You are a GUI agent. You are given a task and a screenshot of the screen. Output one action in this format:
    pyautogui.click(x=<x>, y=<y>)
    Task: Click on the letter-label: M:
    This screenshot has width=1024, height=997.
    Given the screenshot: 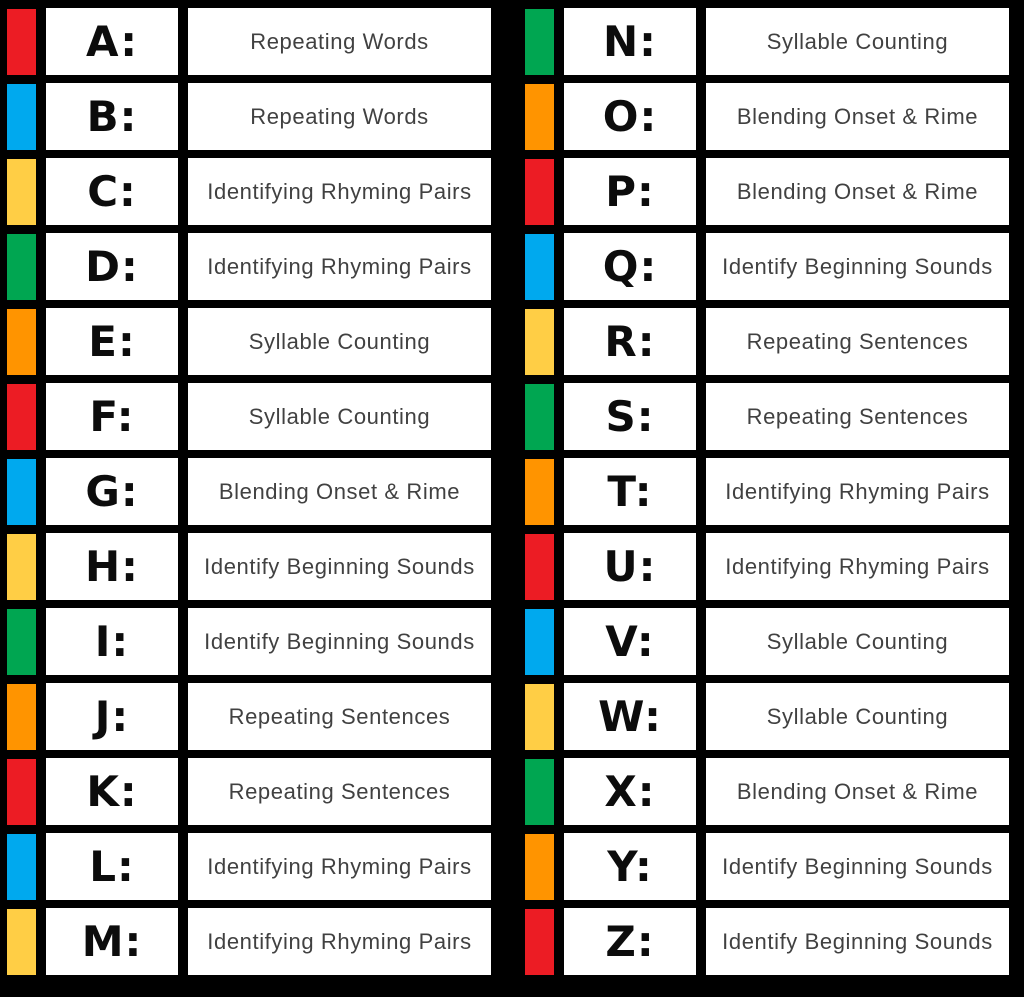 What is the action you would take?
    pyautogui.click(x=112, y=941)
    